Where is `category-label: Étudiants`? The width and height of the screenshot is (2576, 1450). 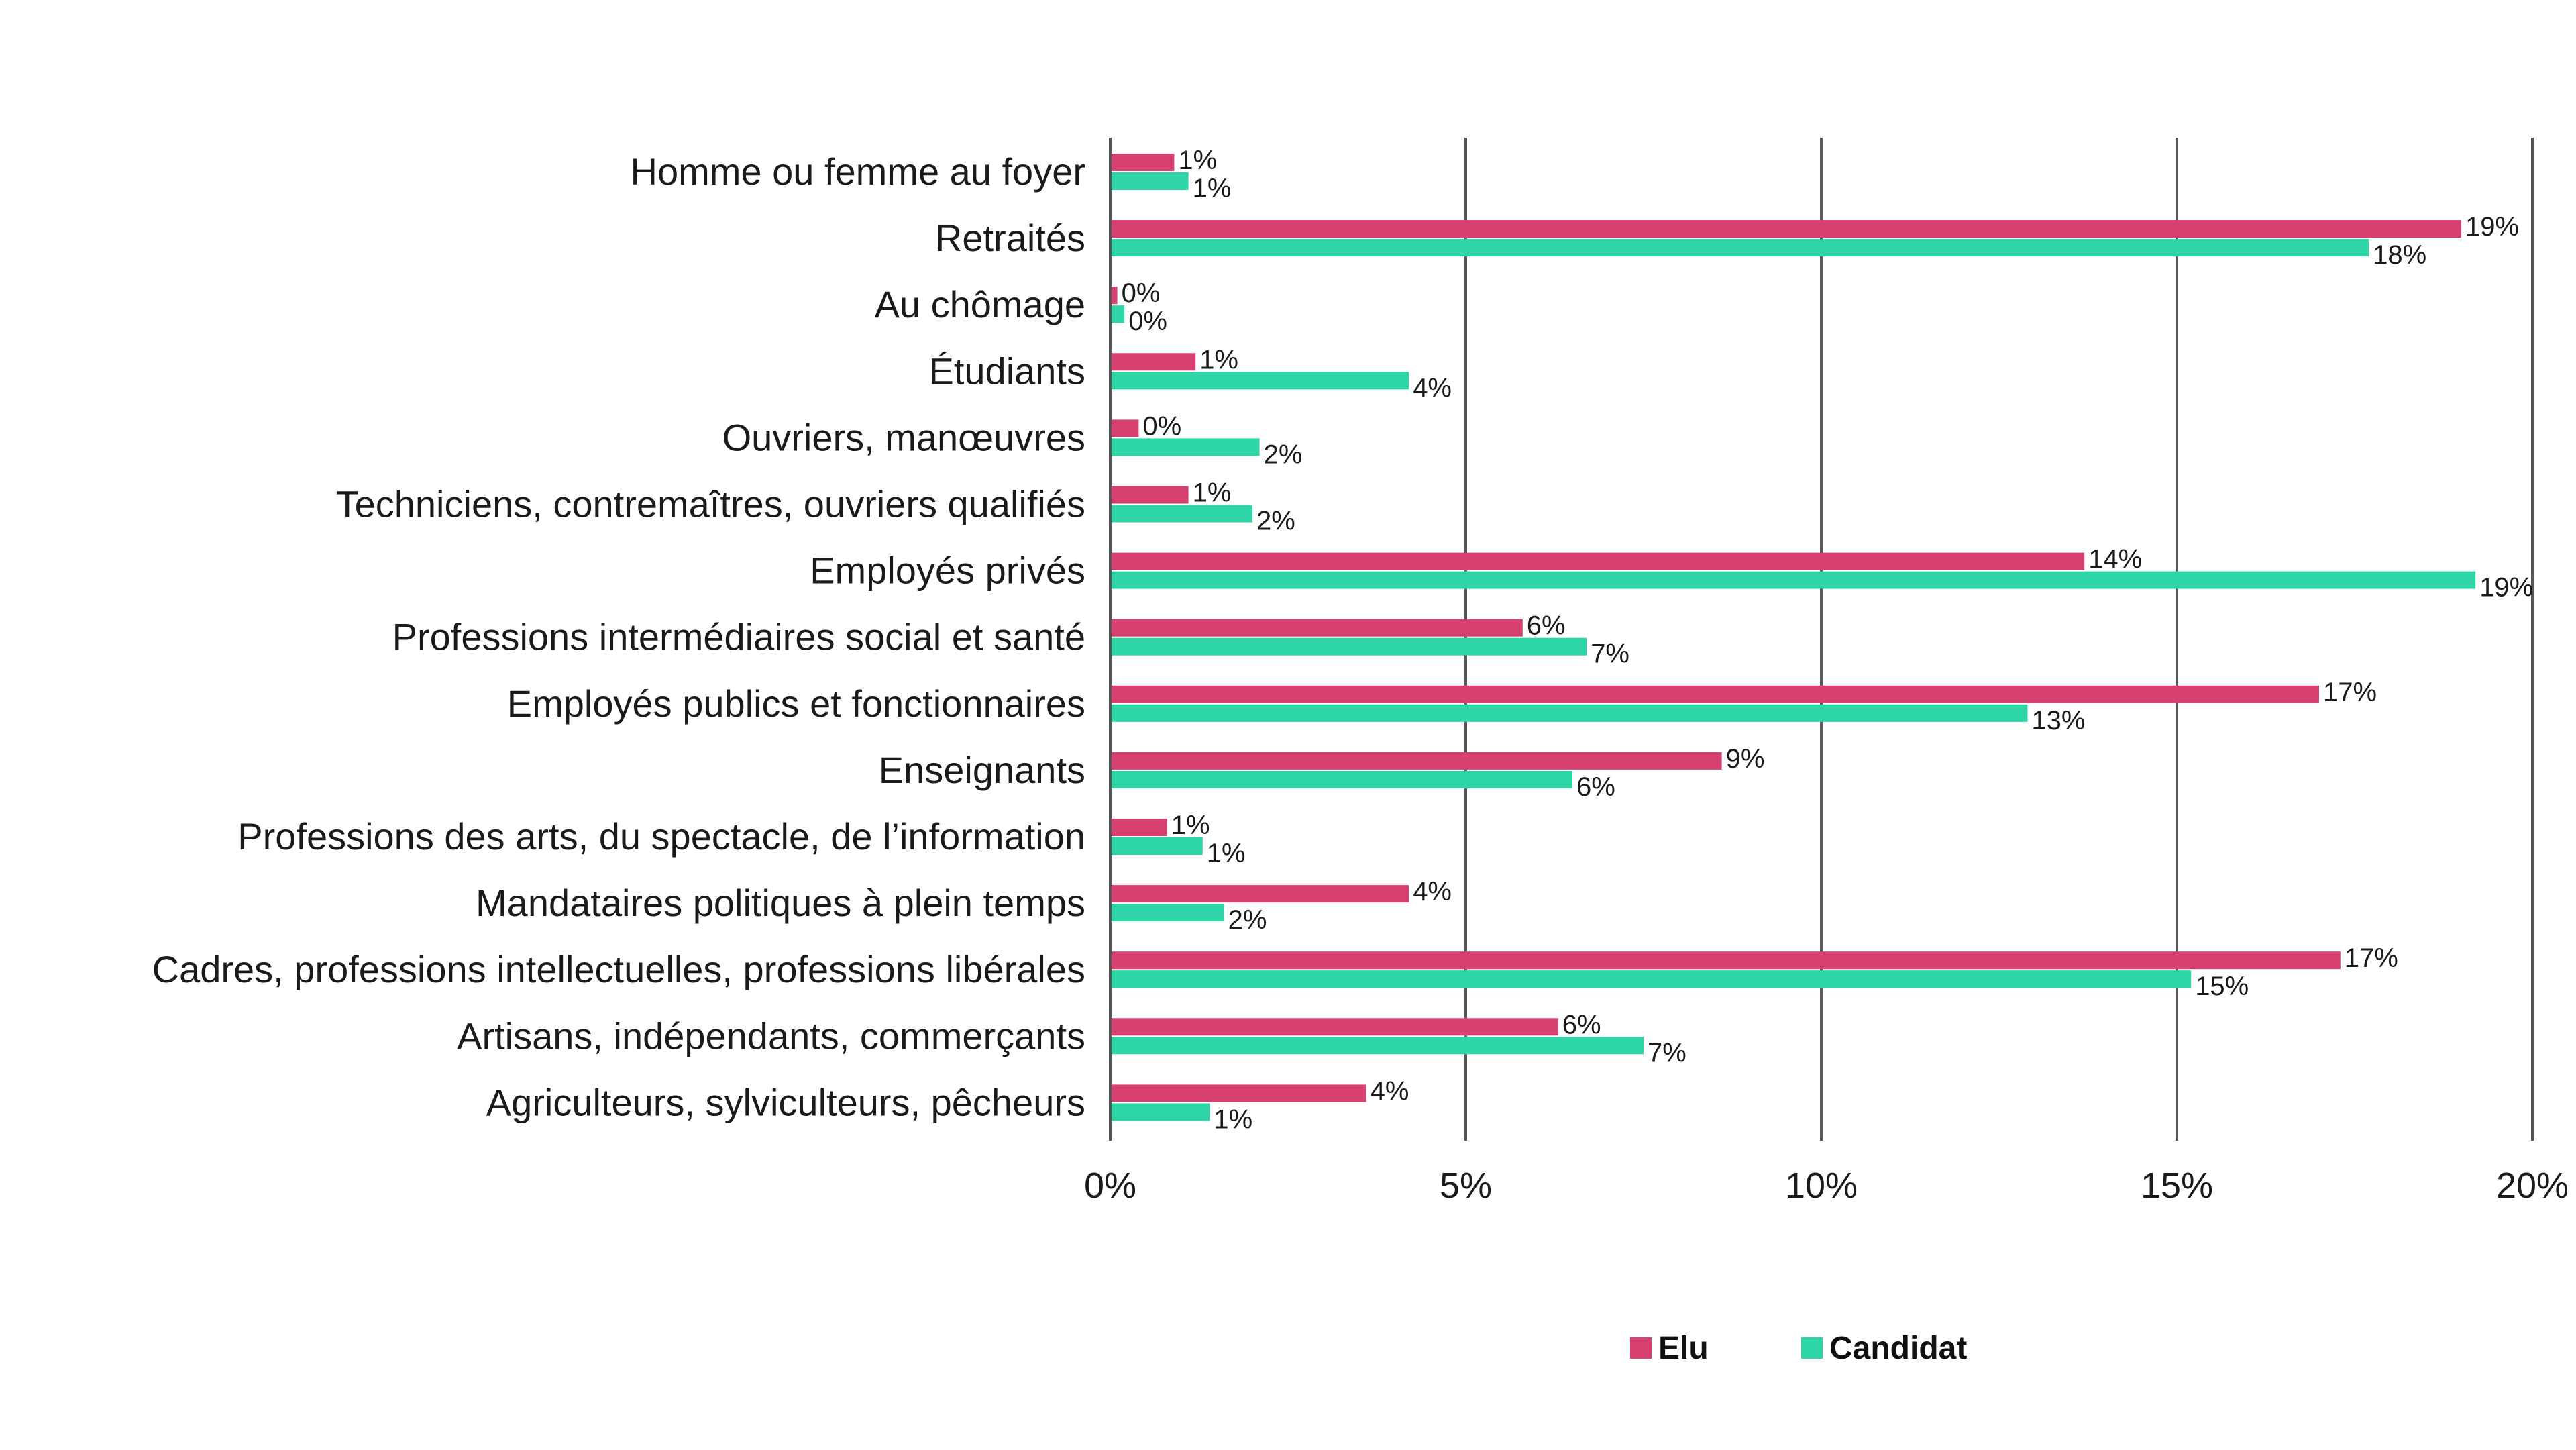
category-label: Étudiants is located at coordinates (1007, 371).